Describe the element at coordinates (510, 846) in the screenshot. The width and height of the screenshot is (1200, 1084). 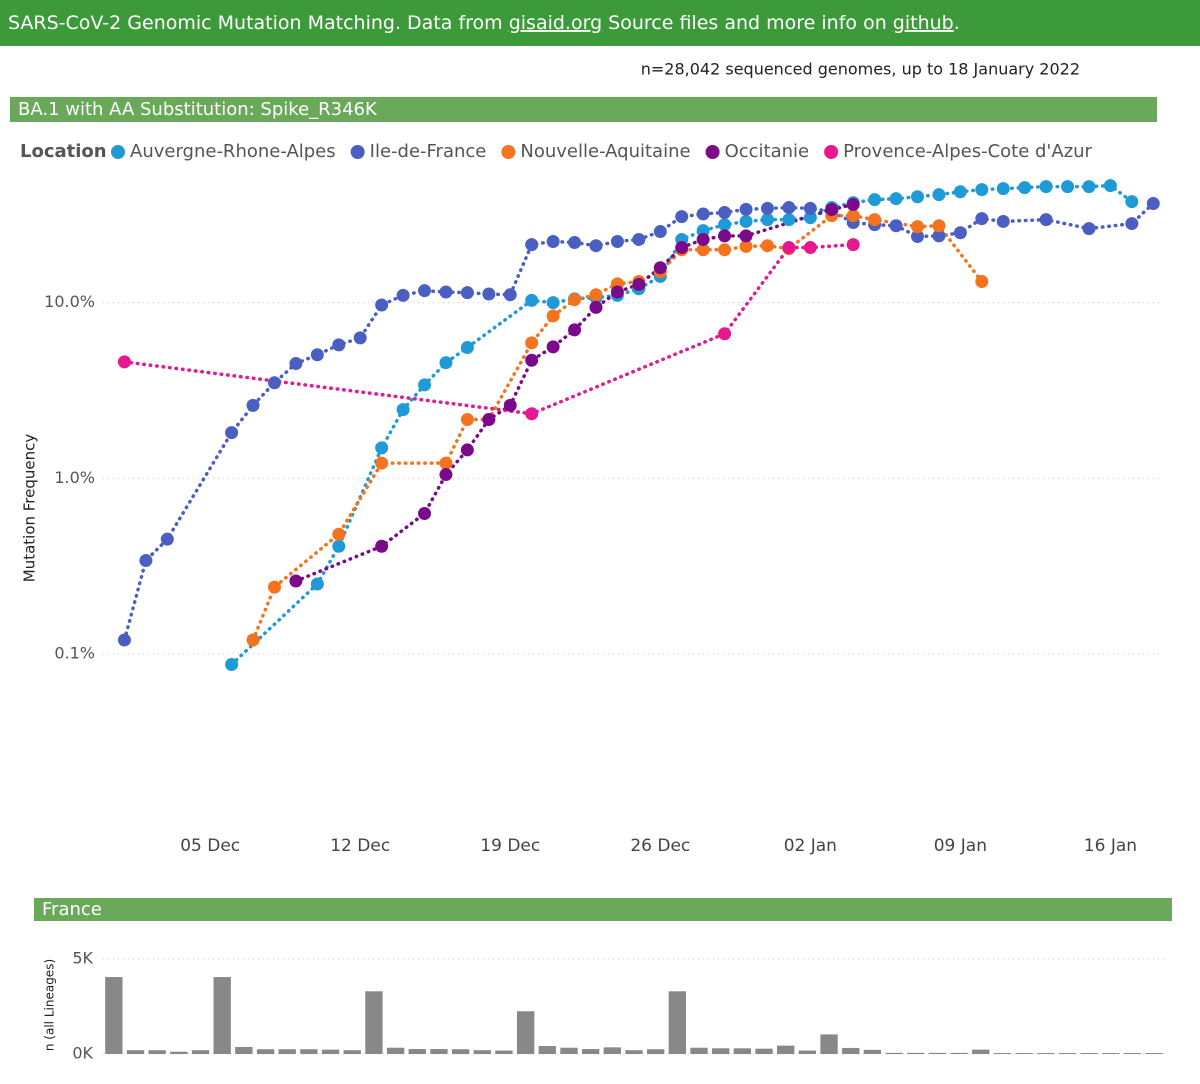
I see `x-tick-label: 19 Dec` at that location.